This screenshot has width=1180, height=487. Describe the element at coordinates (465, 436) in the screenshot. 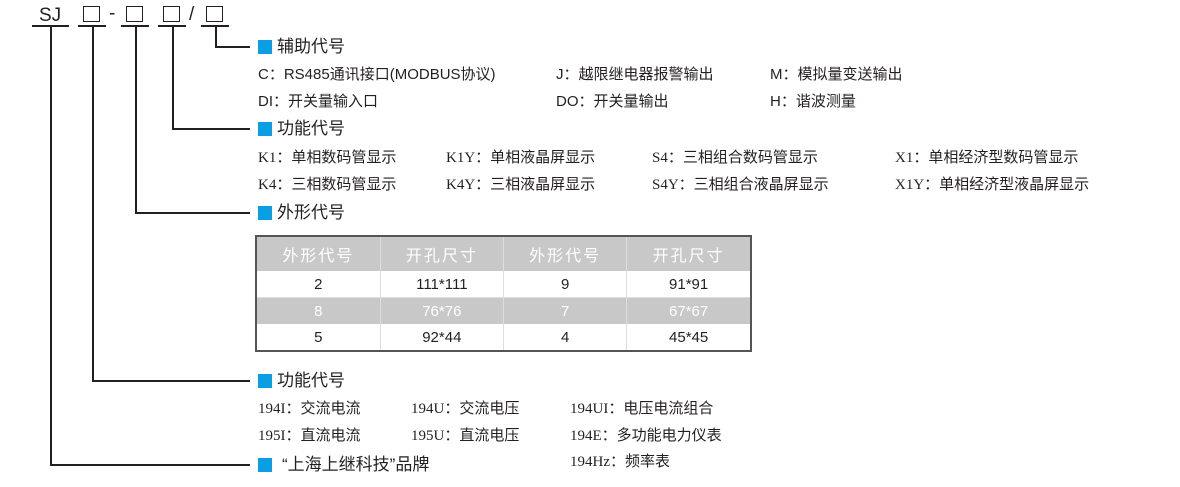

I see `function-item: 195U：直流电压` at that location.